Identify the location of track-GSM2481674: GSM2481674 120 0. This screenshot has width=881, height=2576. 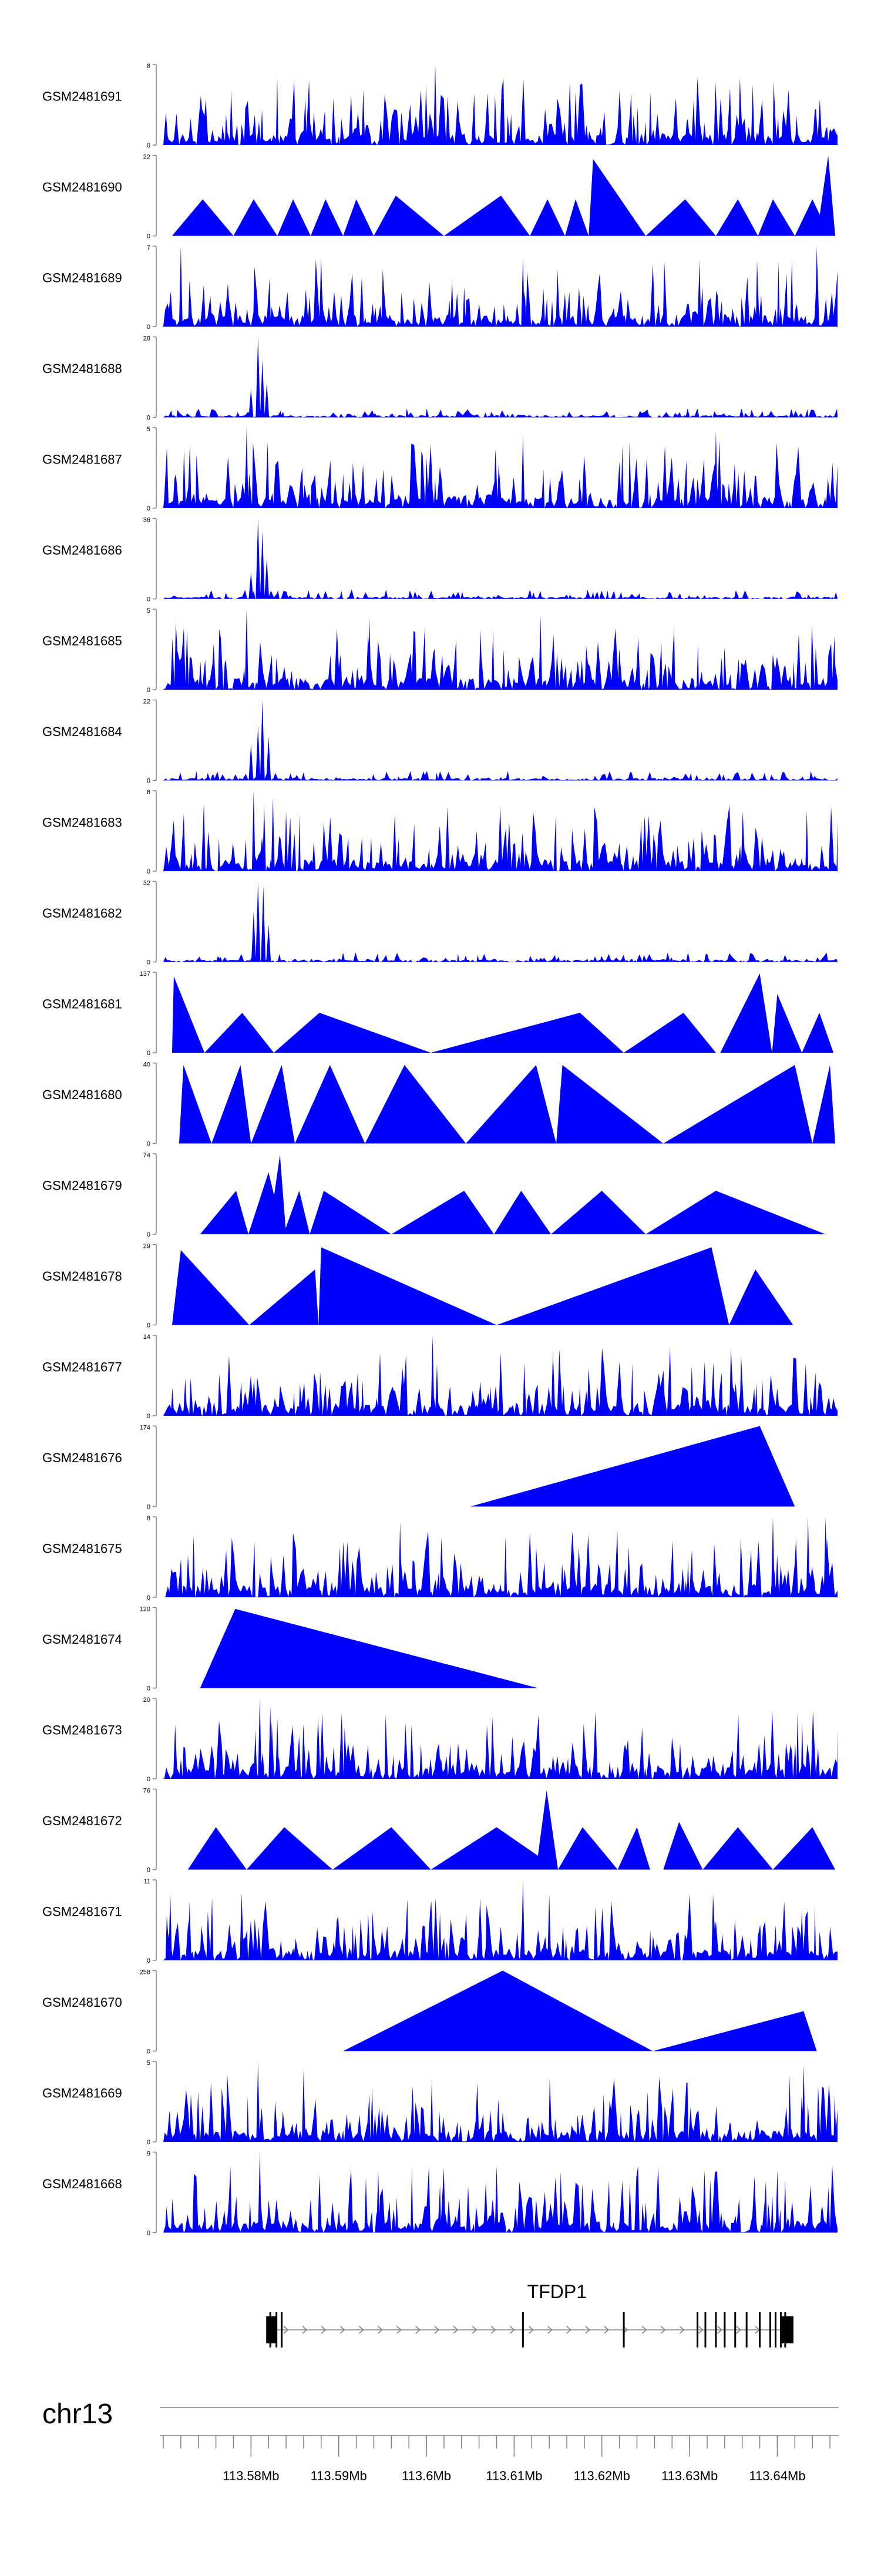
(290, 1649).